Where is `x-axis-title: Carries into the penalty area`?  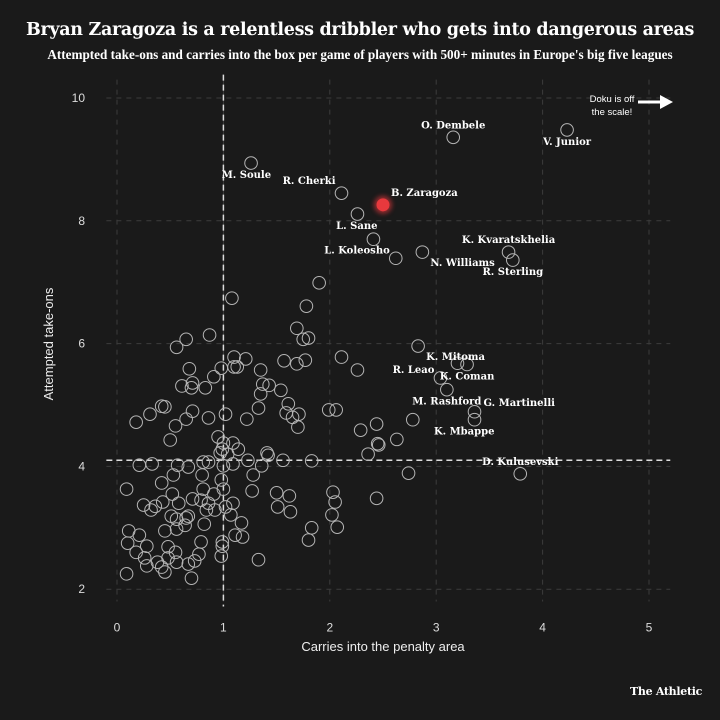 x-axis-title: Carries into the penalty area is located at coordinates (383, 646).